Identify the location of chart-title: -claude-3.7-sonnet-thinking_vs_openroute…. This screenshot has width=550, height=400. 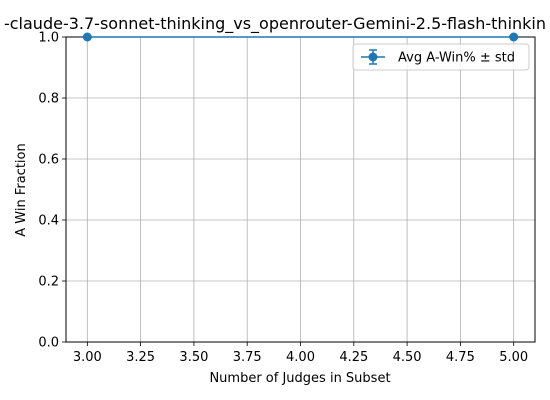
(275, 24).